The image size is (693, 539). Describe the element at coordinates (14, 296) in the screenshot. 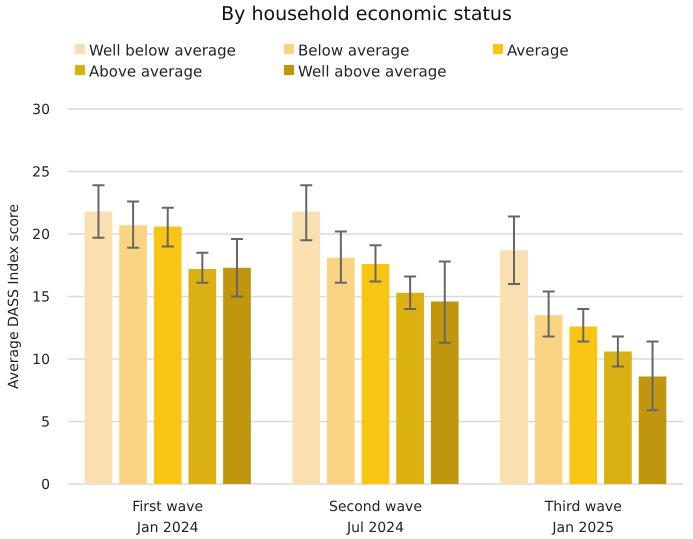

I see `y-axis-title: Average DASS Index score` at that location.